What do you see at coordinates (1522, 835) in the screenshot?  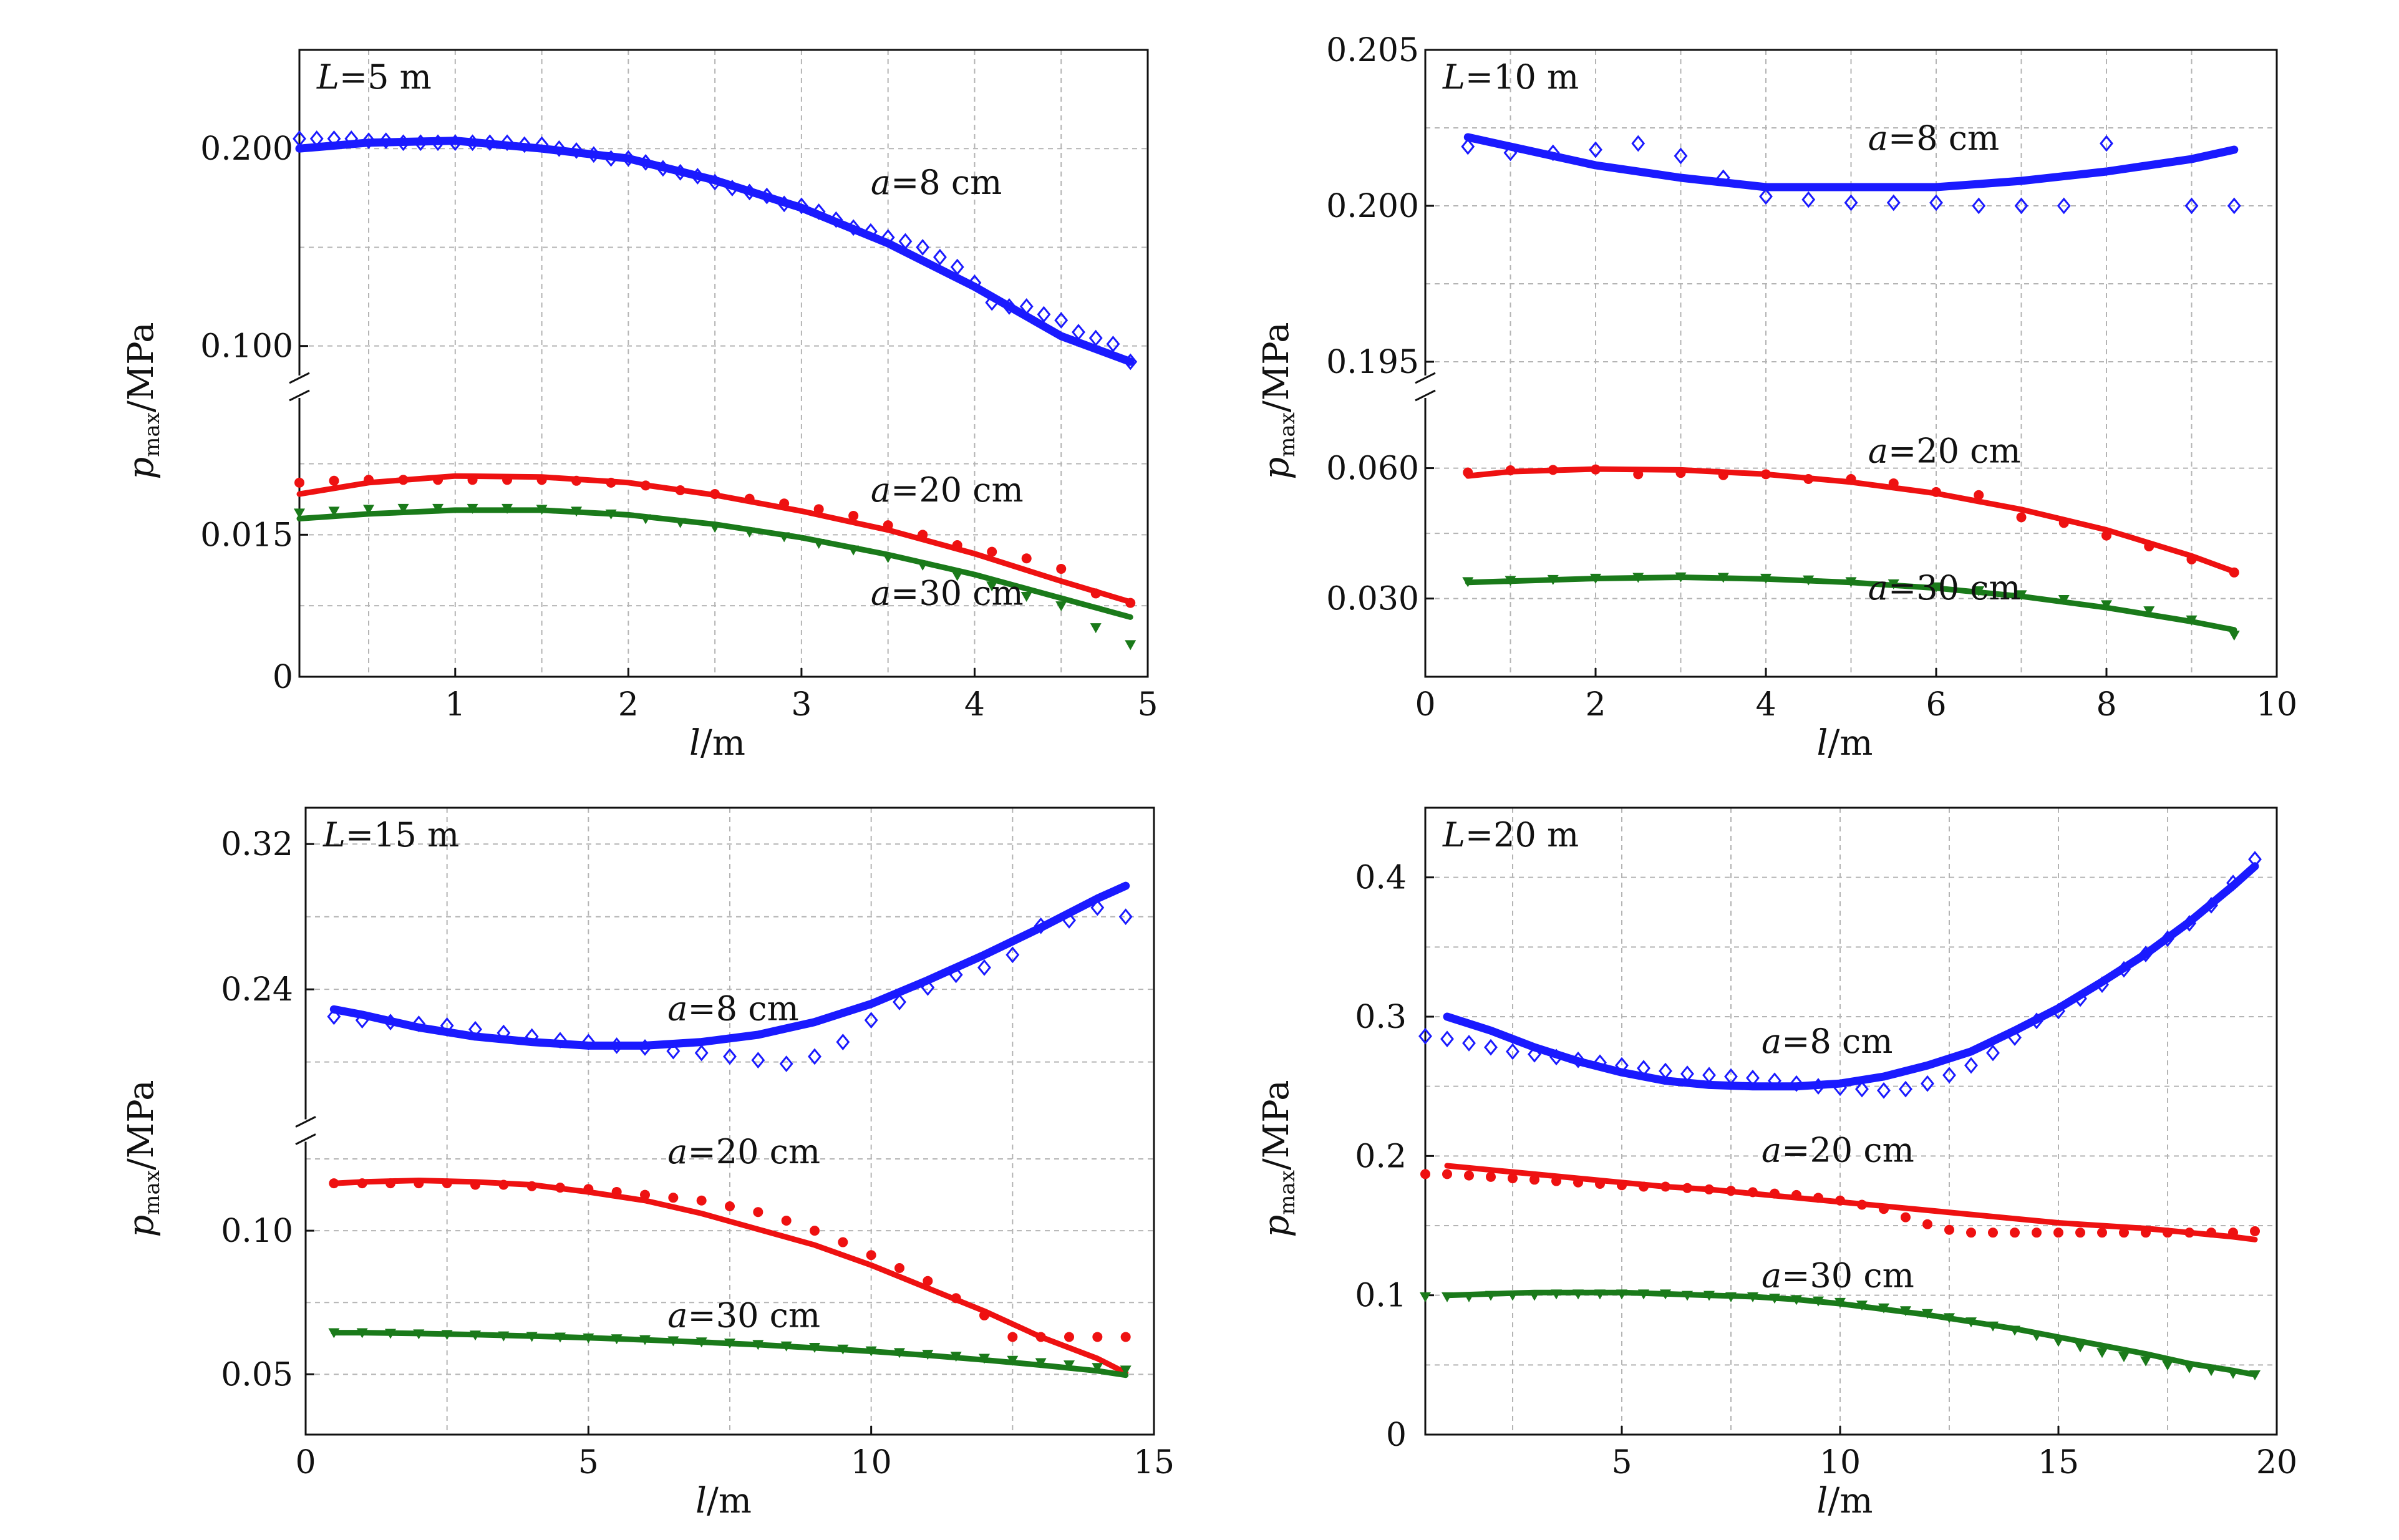 I see `panel-label-rest: =20 m` at bounding box center [1522, 835].